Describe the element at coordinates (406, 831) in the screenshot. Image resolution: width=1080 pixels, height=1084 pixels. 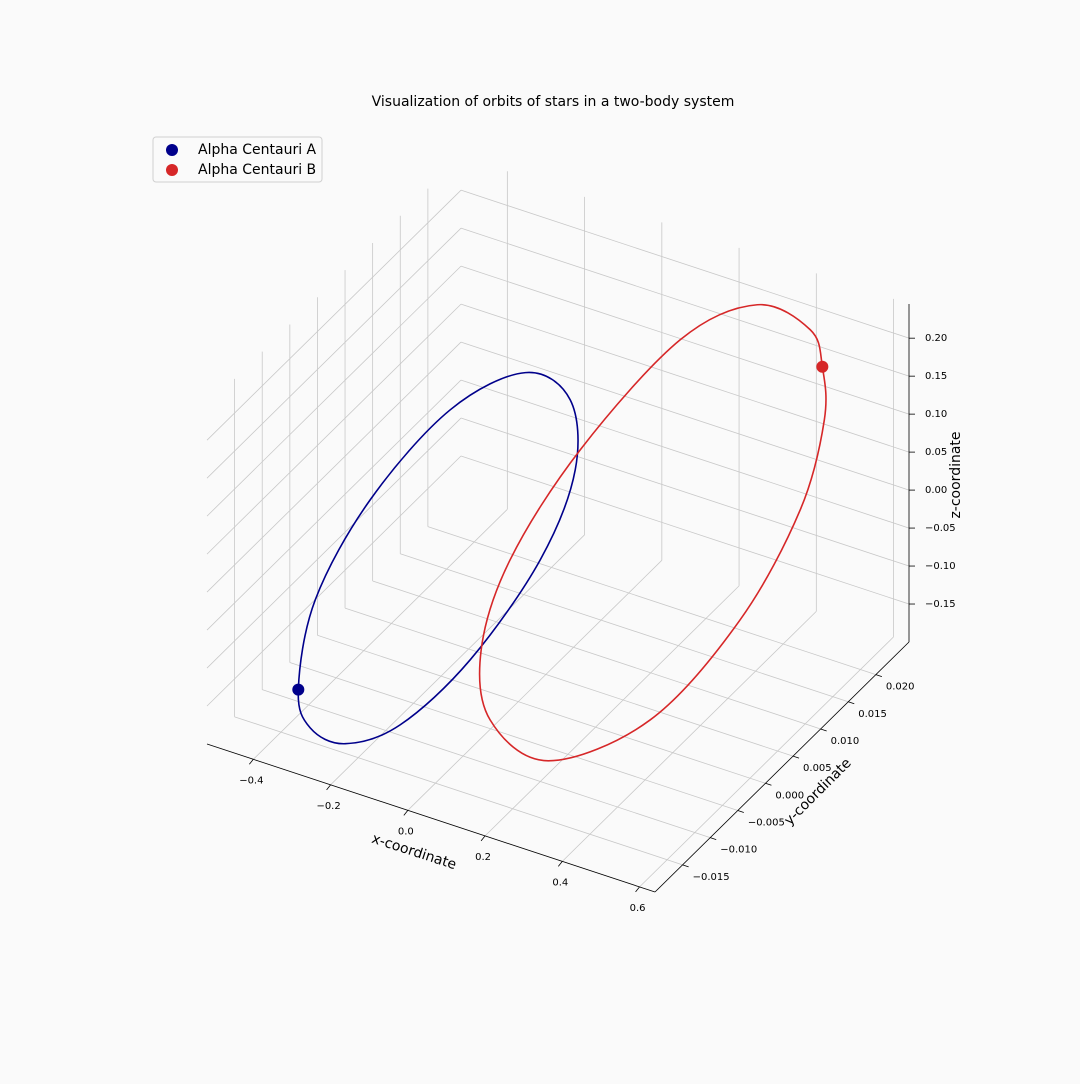
I see `x-tick-label: 0.0` at that location.